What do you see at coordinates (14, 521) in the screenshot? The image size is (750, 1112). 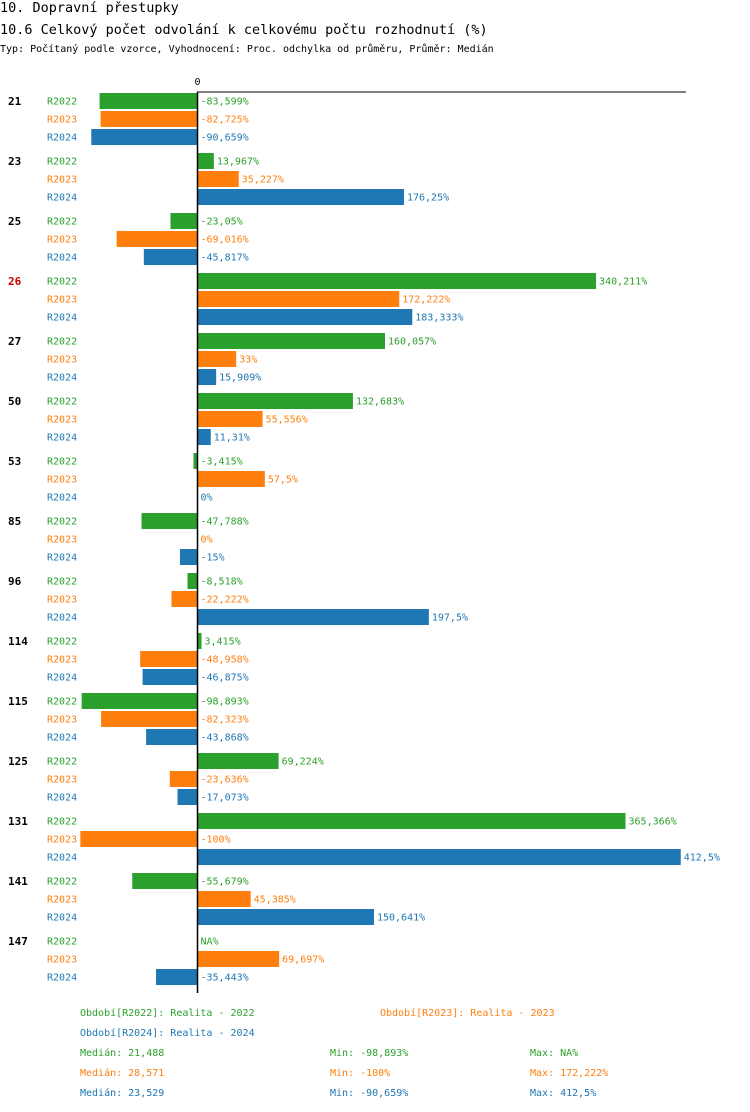 I see `group-label: 85` at bounding box center [14, 521].